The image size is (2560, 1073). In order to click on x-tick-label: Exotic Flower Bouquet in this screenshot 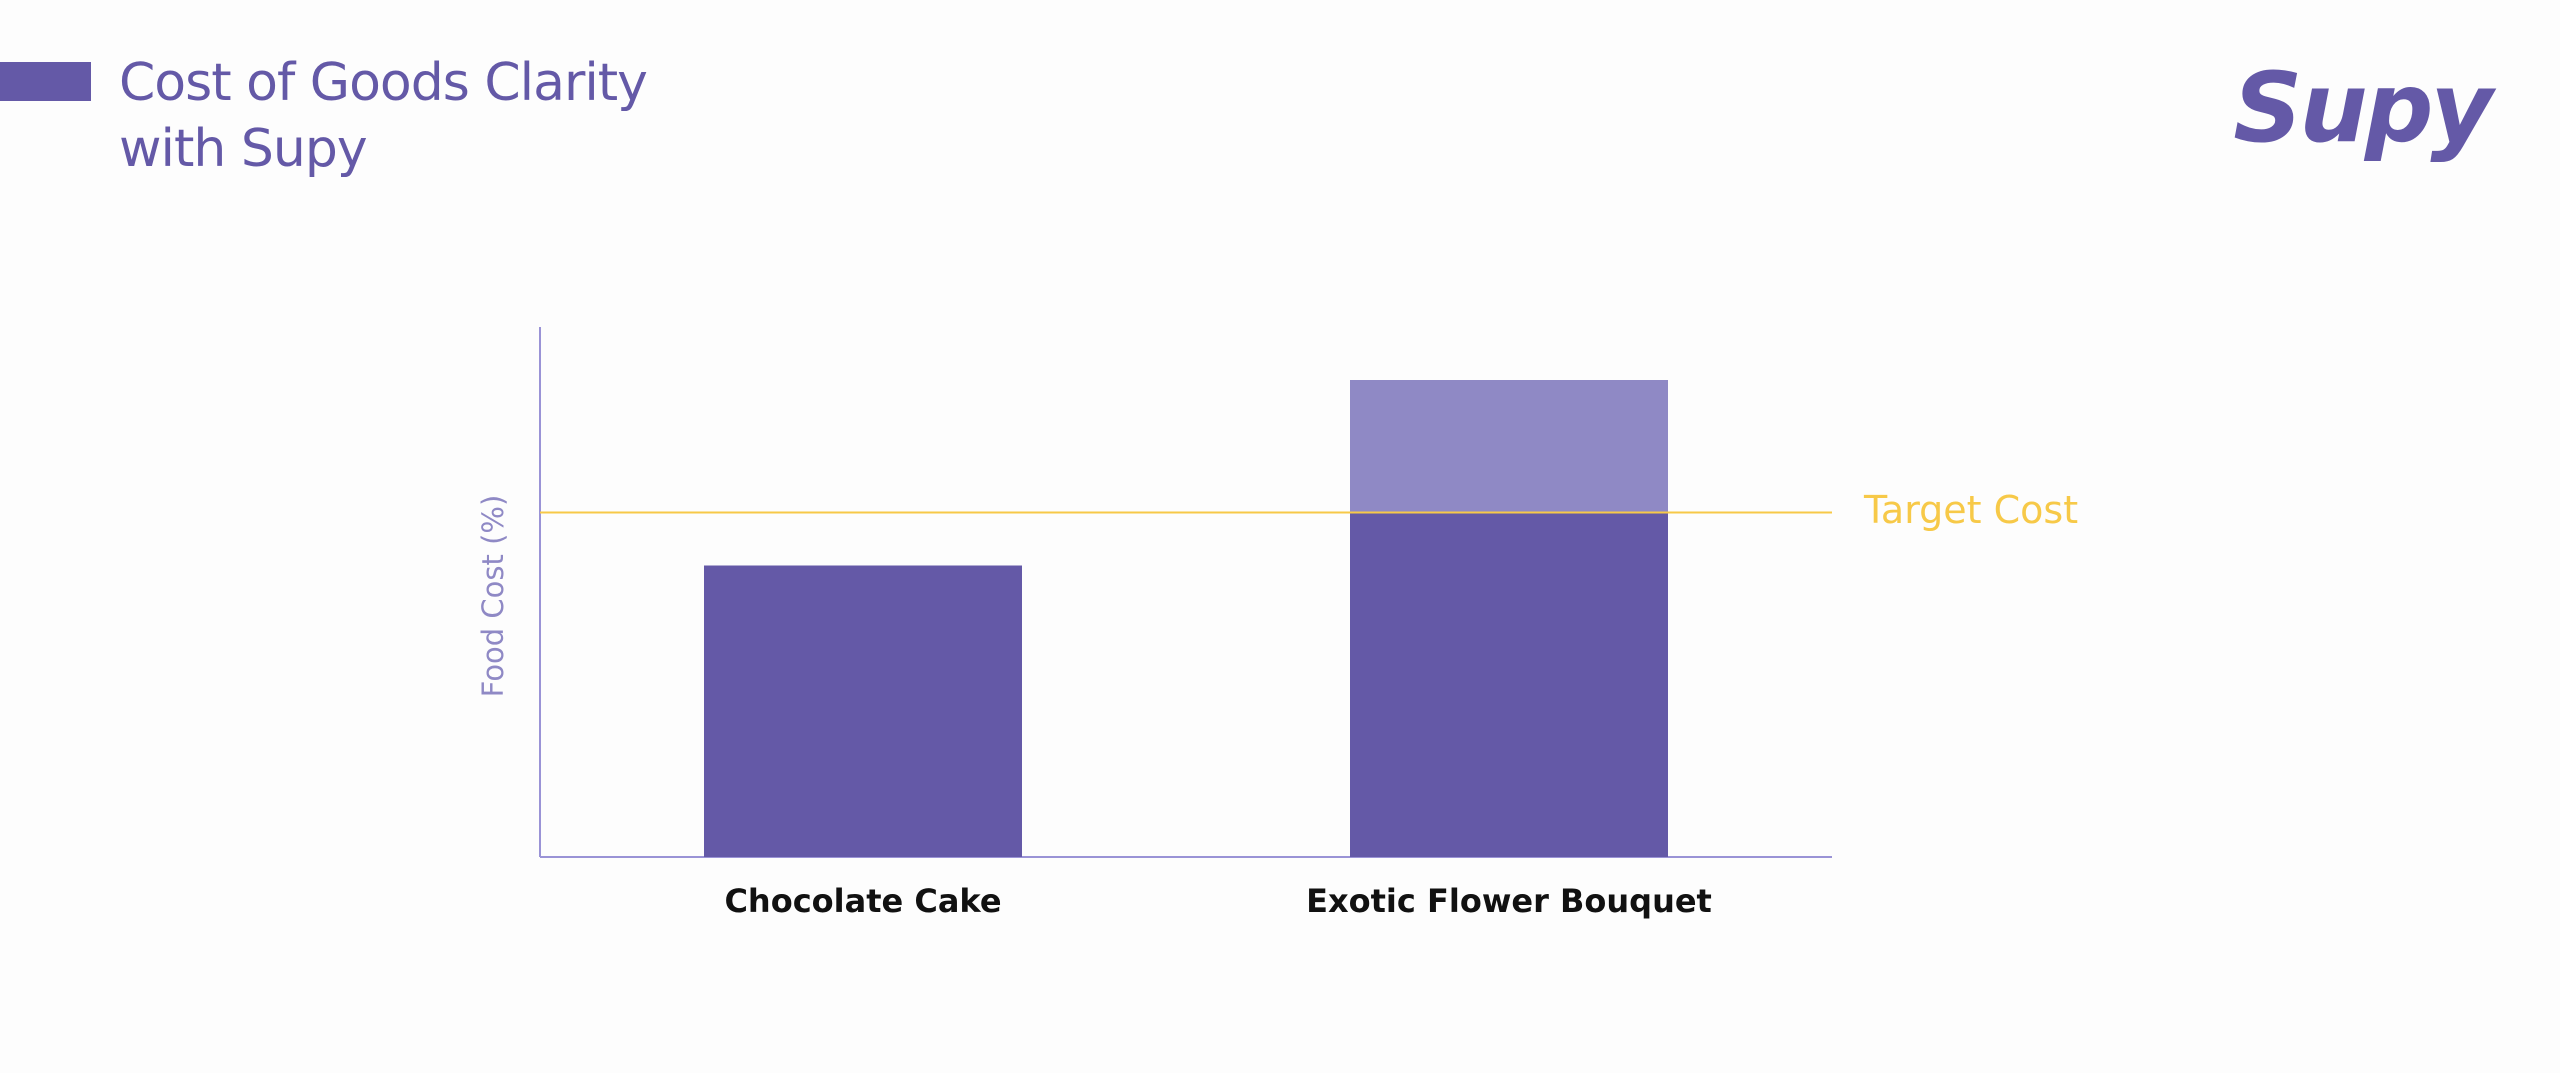, I will do `click(1509, 901)`.